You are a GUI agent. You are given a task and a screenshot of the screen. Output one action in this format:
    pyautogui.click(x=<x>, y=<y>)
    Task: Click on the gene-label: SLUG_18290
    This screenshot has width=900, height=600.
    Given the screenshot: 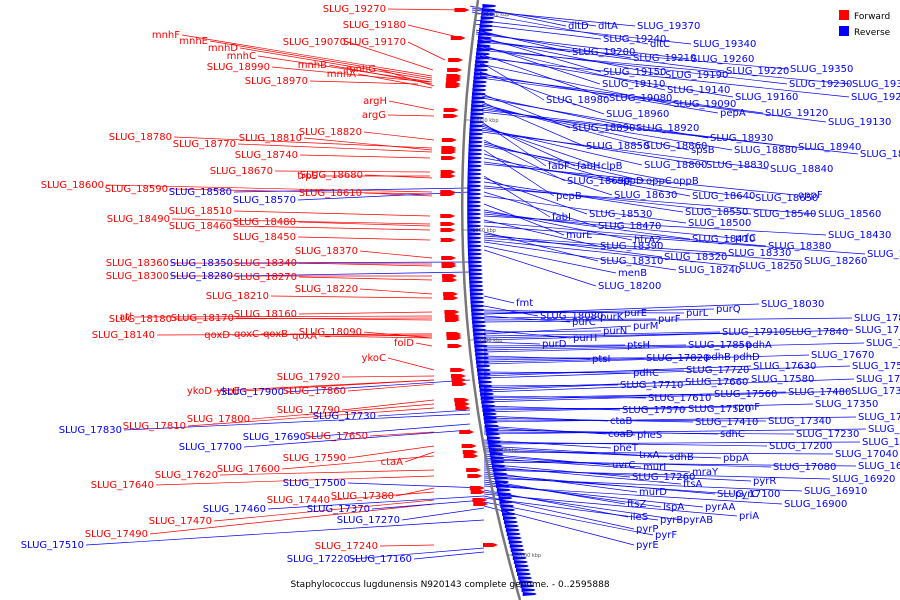 What is the action you would take?
    pyautogui.click(x=883, y=254)
    